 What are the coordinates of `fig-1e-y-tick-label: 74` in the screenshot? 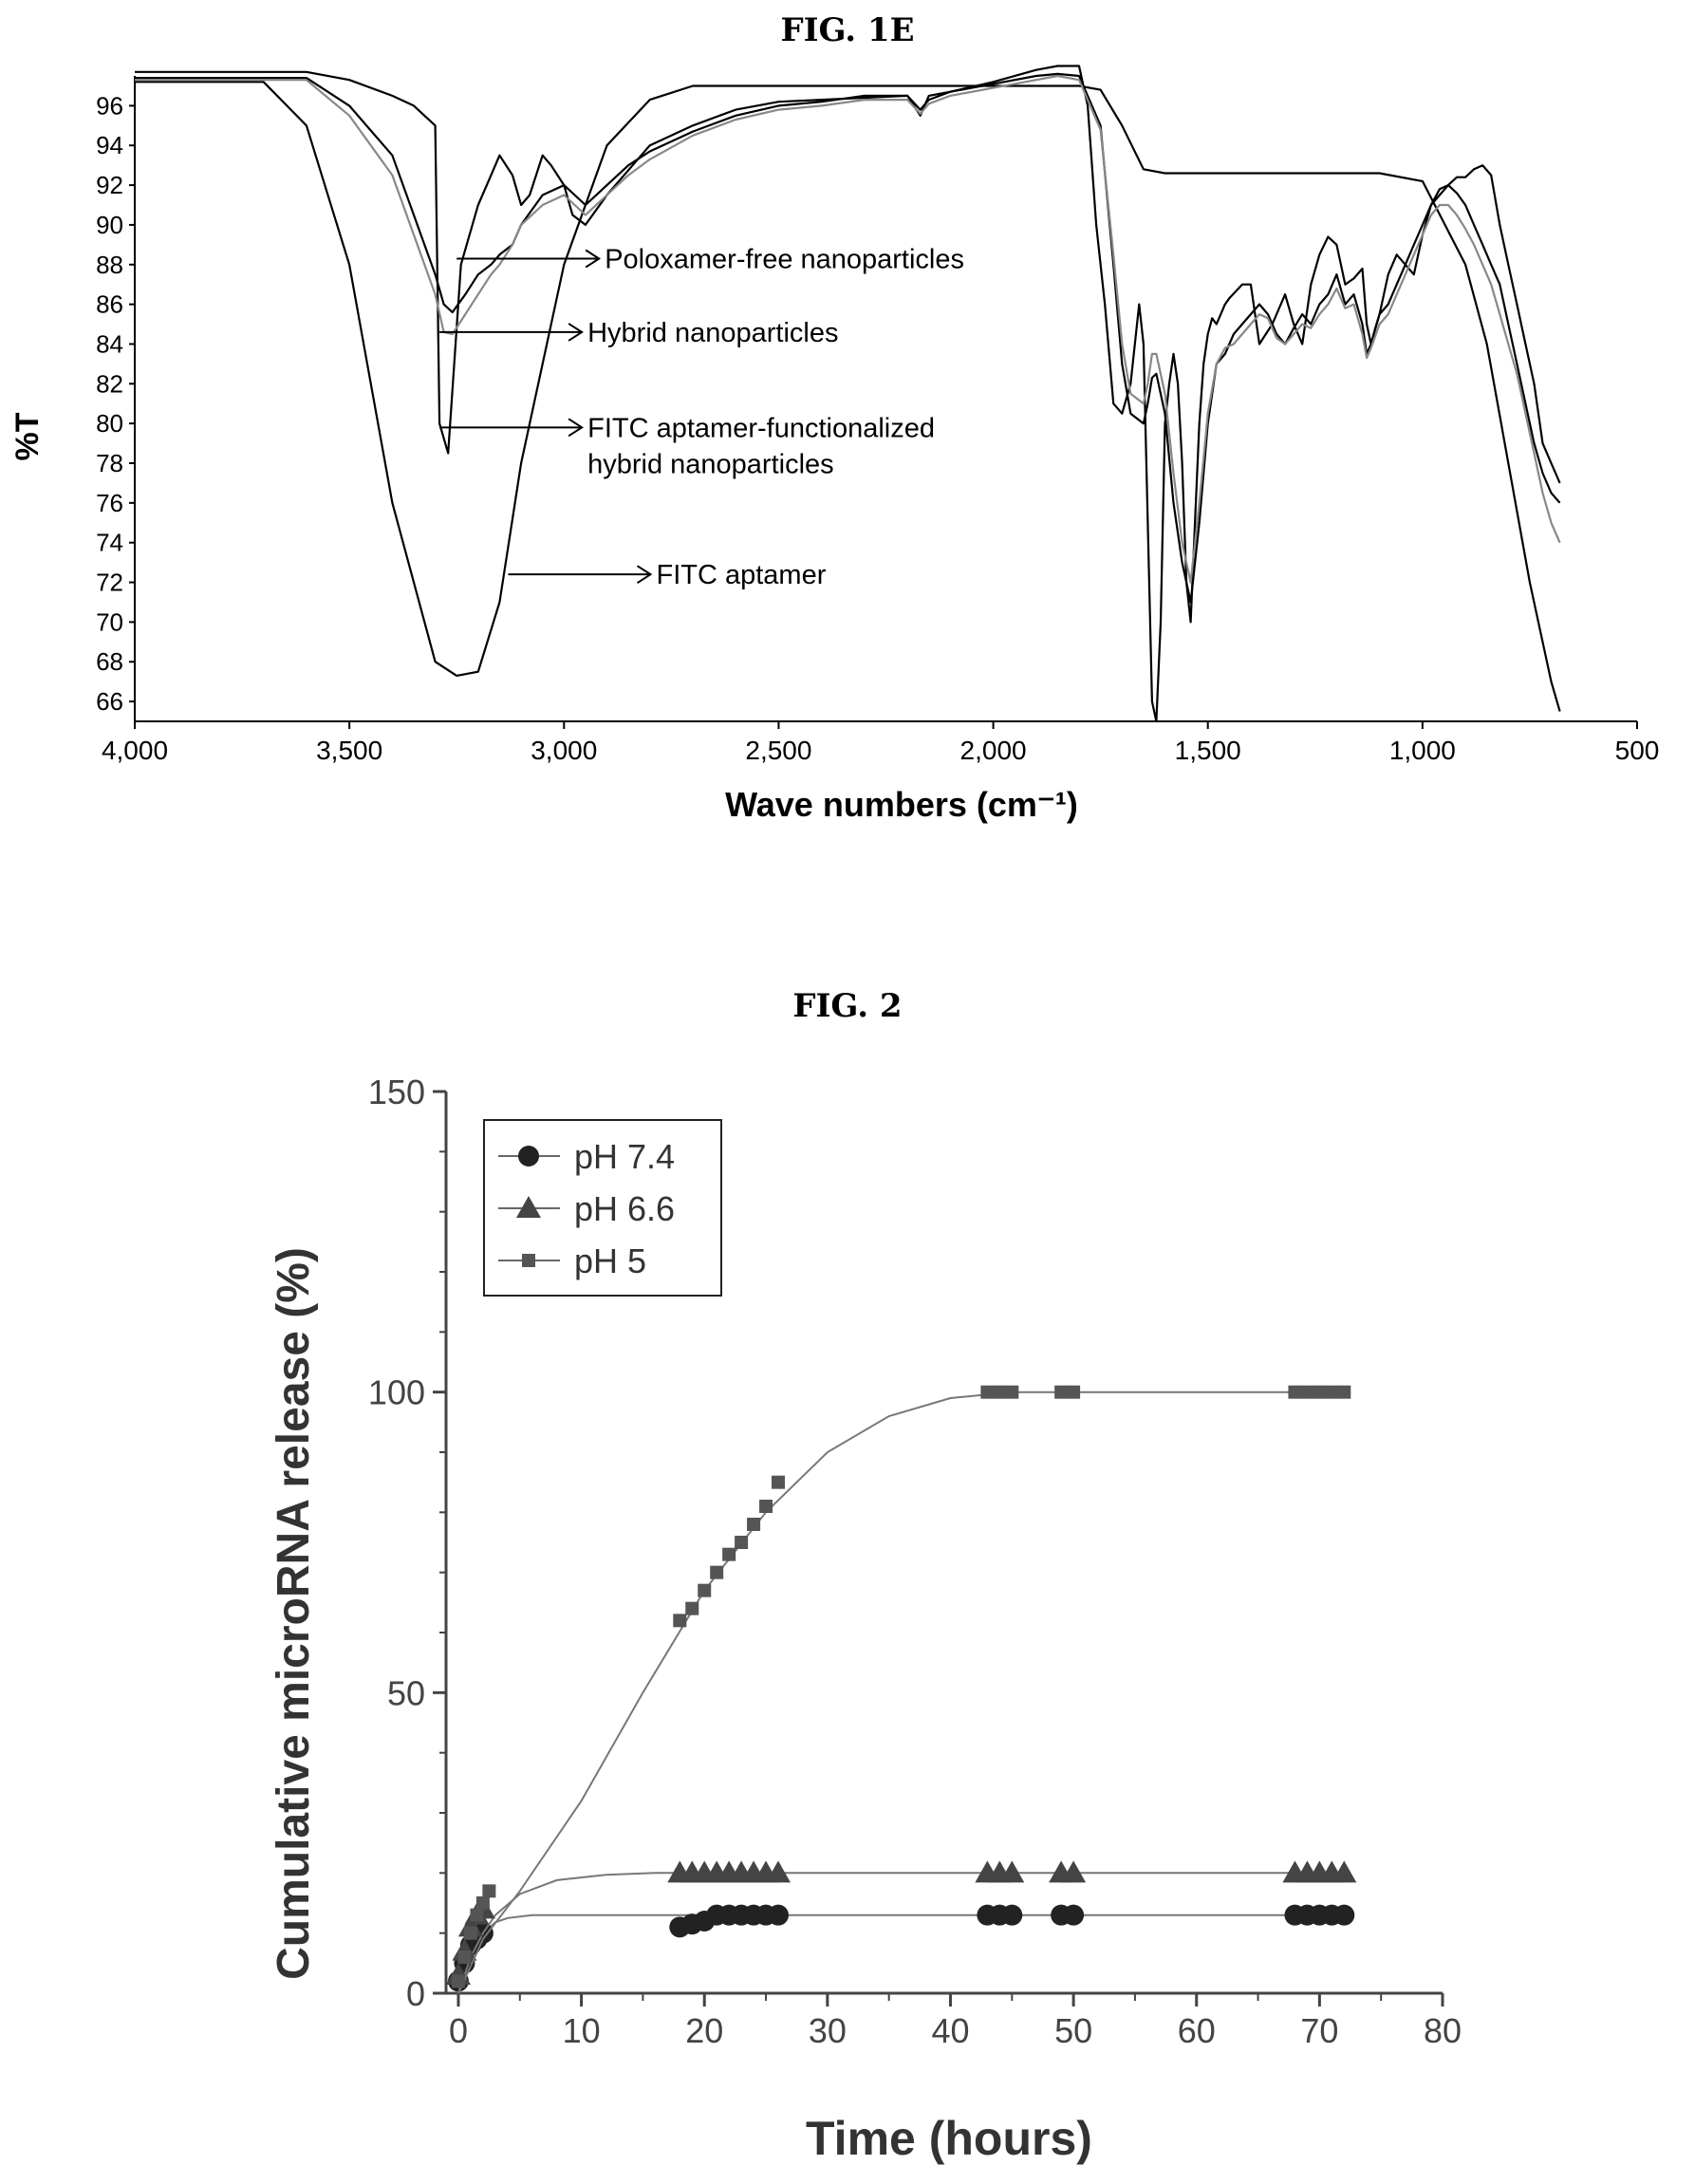 It's located at (109, 543).